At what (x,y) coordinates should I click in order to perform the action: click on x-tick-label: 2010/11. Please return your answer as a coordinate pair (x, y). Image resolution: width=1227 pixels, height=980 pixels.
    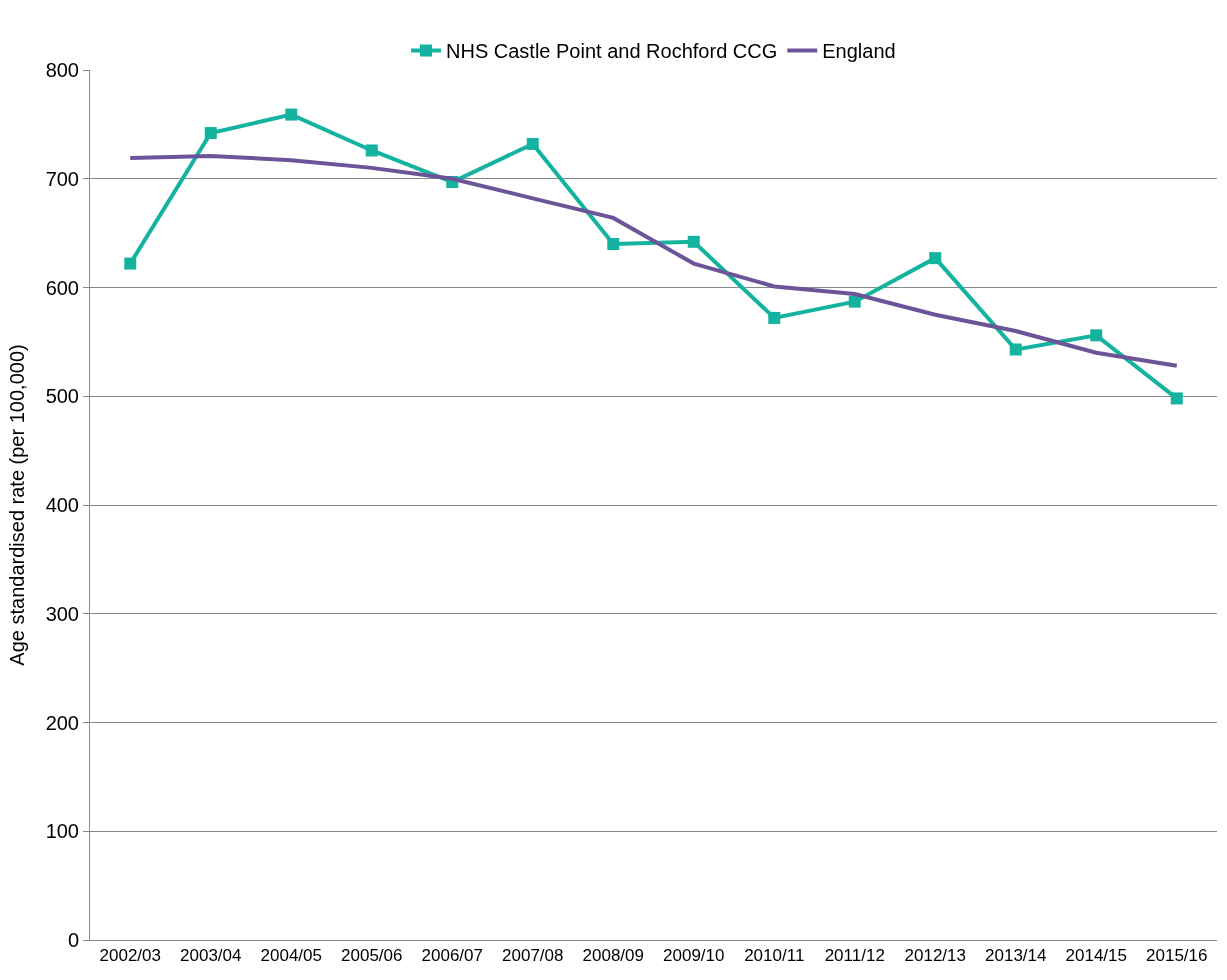
    Looking at the image, I should click on (774, 956).